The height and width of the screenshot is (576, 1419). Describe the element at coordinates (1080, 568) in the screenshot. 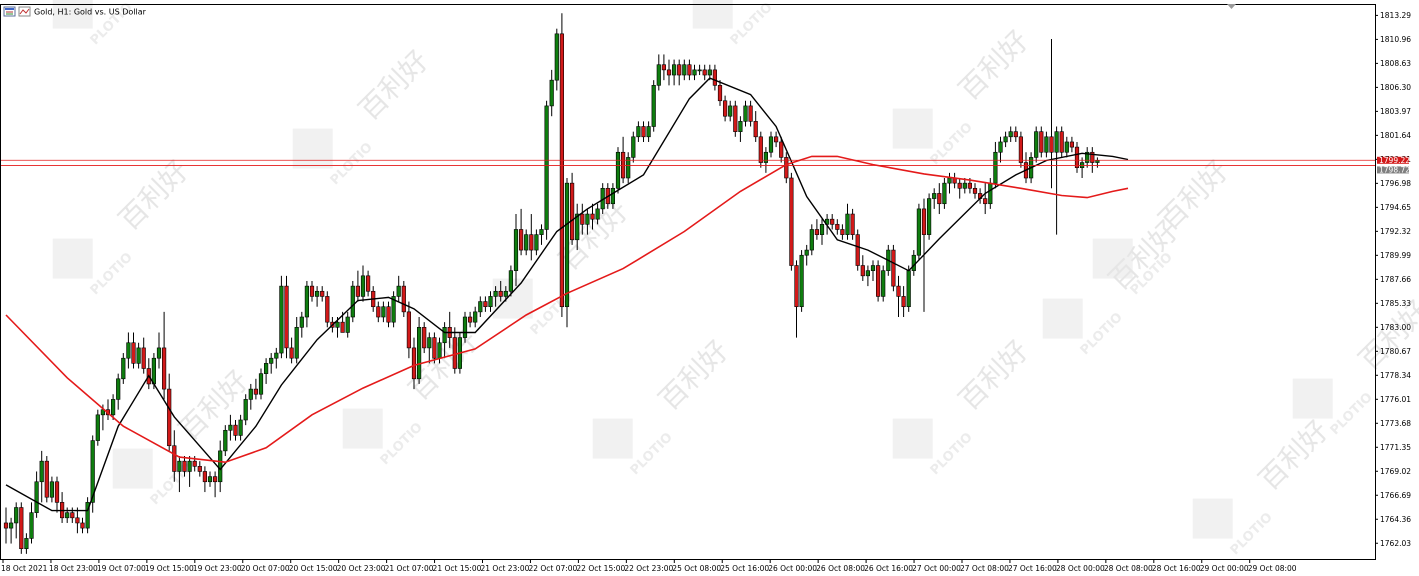

I see `time-axis-label: 28 Oct 00:00` at that location.